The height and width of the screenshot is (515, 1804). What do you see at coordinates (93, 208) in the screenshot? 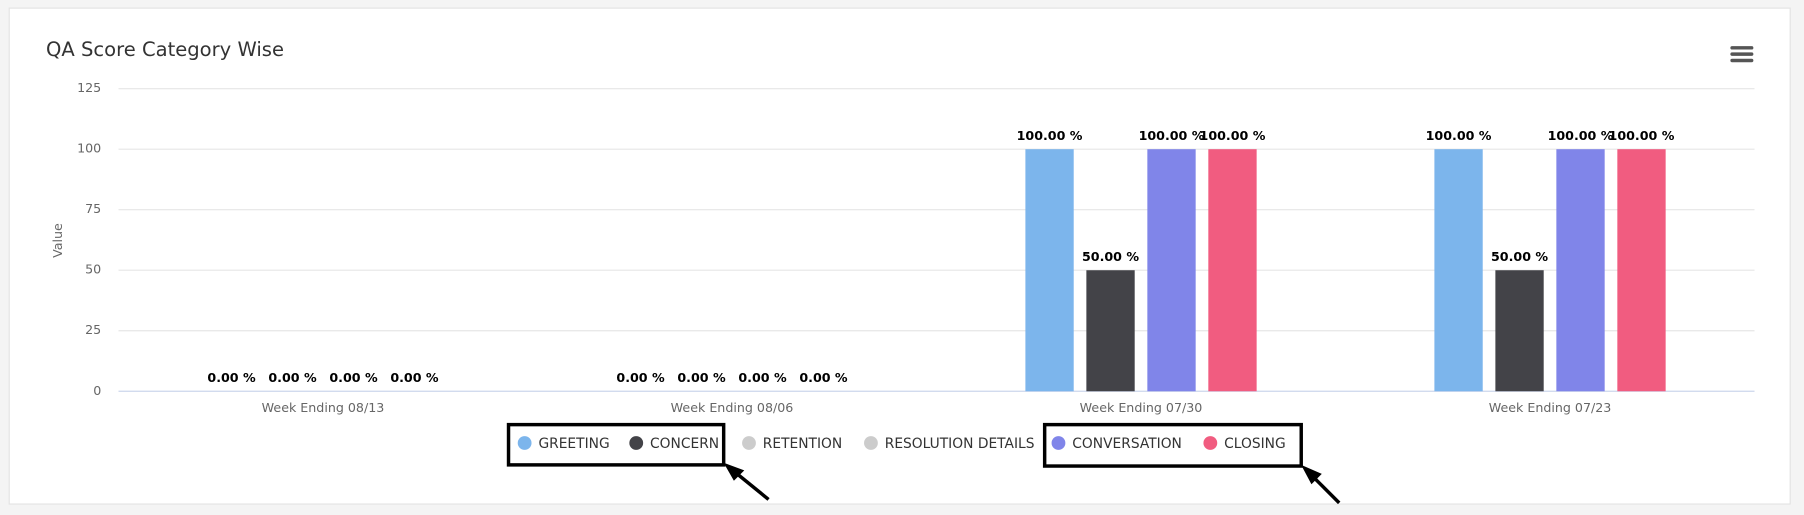
I see `y-tick-label: 75` at bounding box center [93, 208].